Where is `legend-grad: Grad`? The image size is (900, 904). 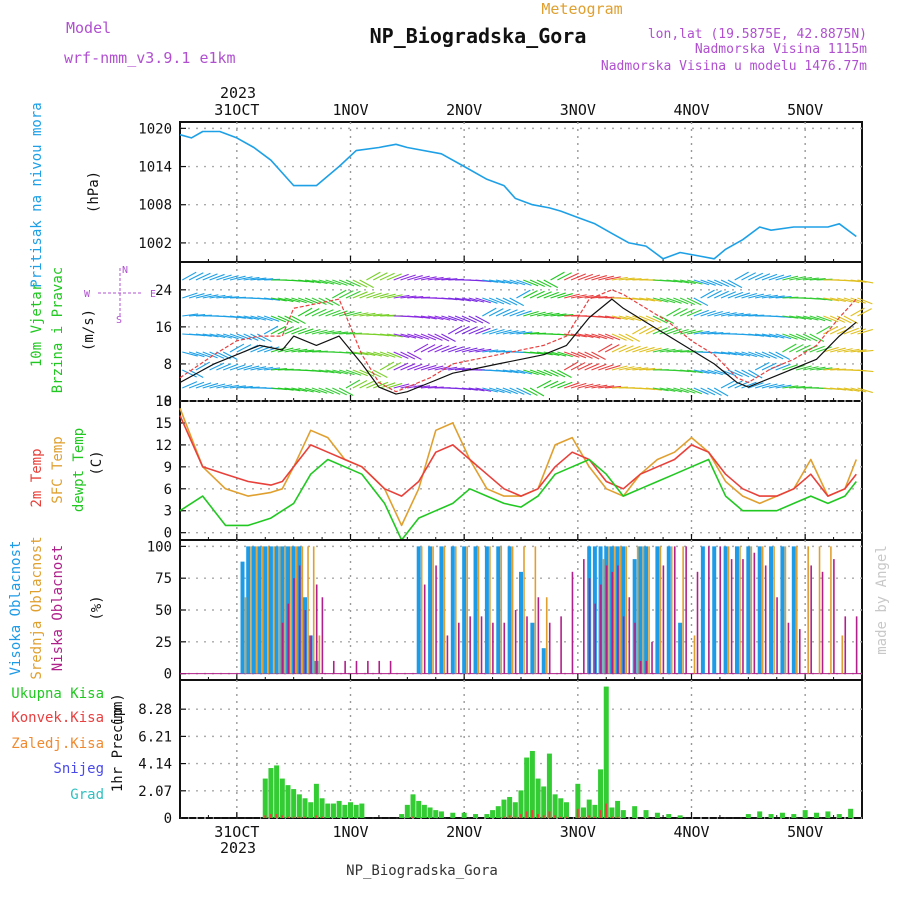 legend-grad: Grad is located at coordinates (87, 795).